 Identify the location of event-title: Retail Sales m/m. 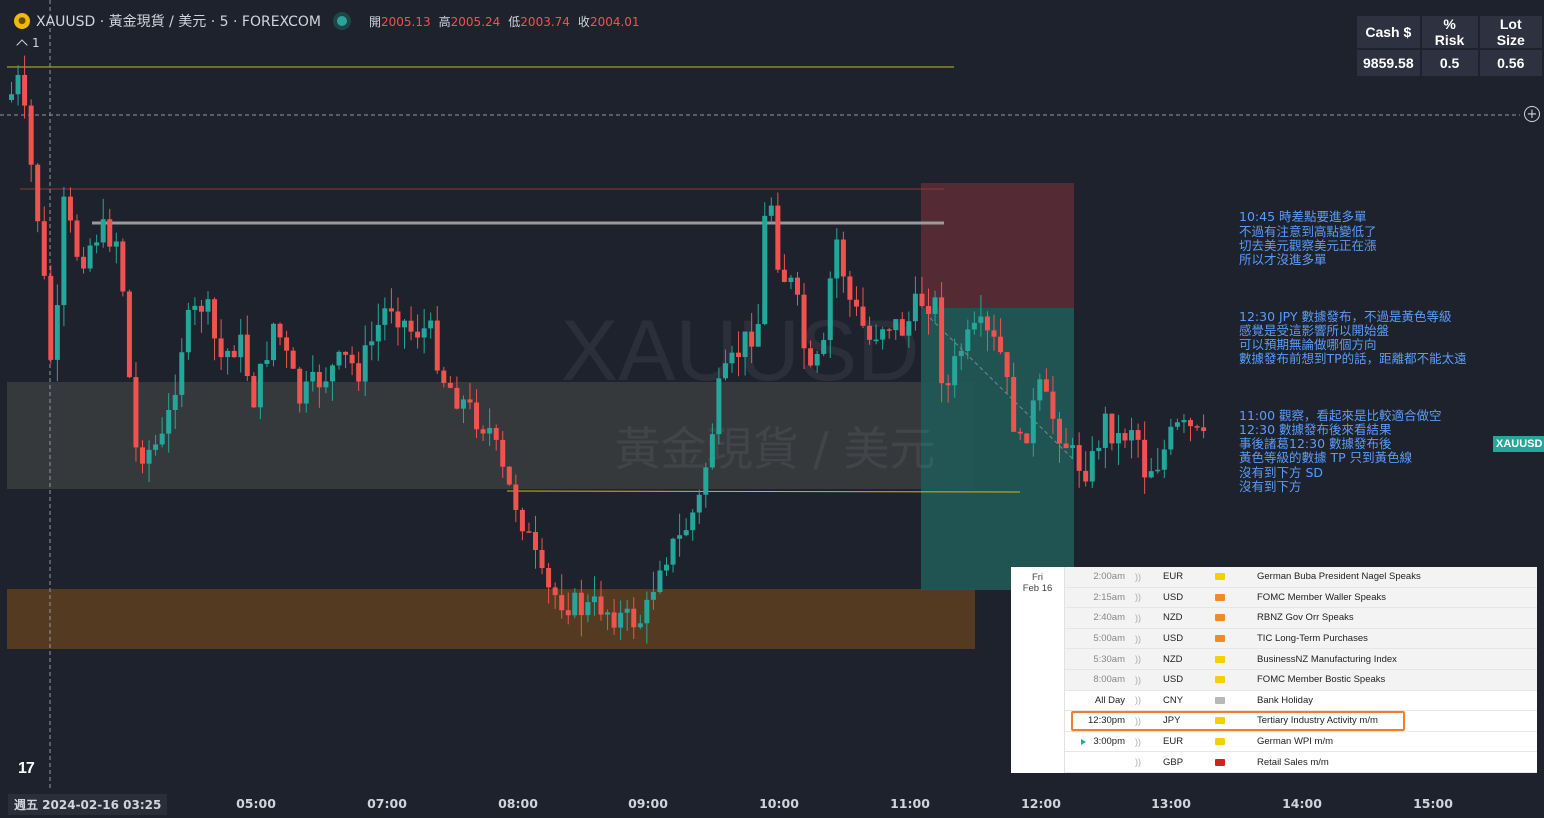
(1293, 762).